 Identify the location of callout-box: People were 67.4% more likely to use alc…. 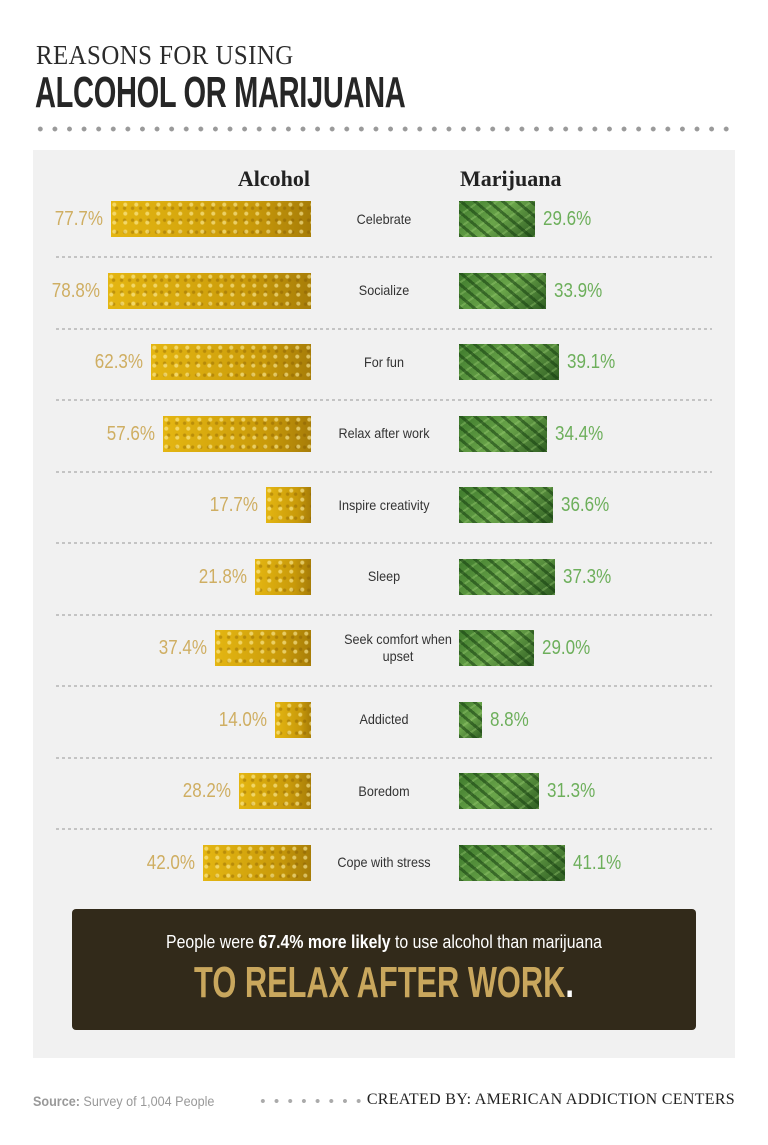
(384, 969).